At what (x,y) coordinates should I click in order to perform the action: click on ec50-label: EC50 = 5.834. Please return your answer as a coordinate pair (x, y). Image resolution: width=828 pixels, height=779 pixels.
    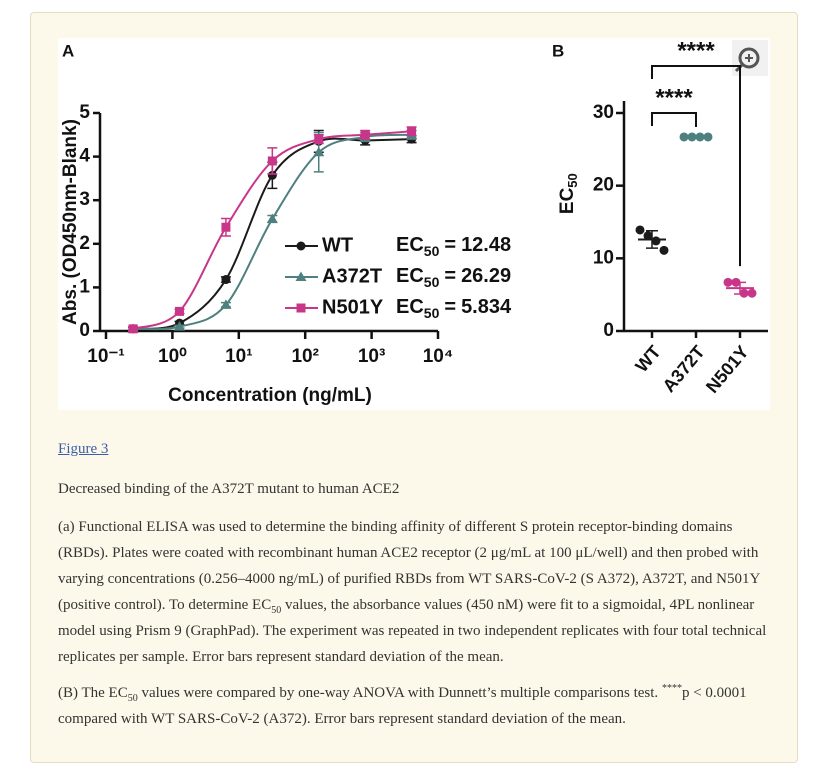
    Looking at the image, I should click on (454, 308).